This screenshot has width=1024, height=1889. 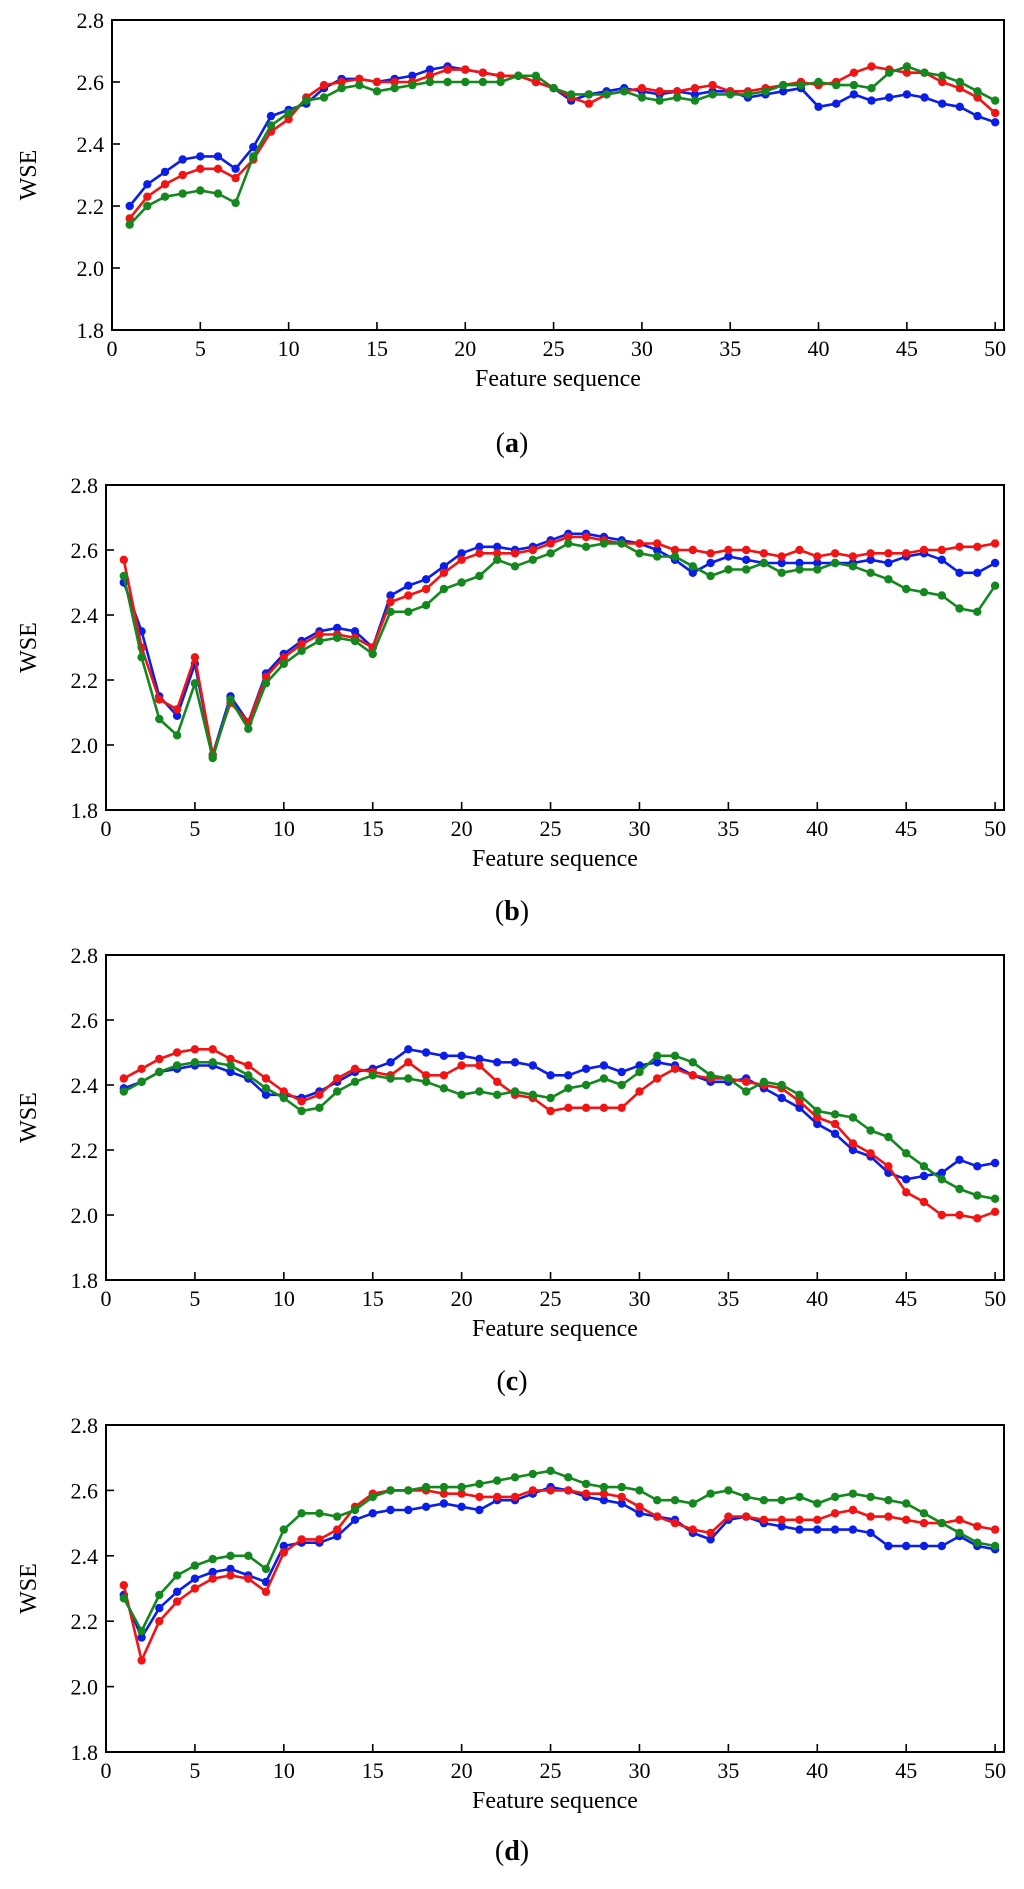 I want to click on x-axis-label: Feature sequence, so click(x=558, y=379).